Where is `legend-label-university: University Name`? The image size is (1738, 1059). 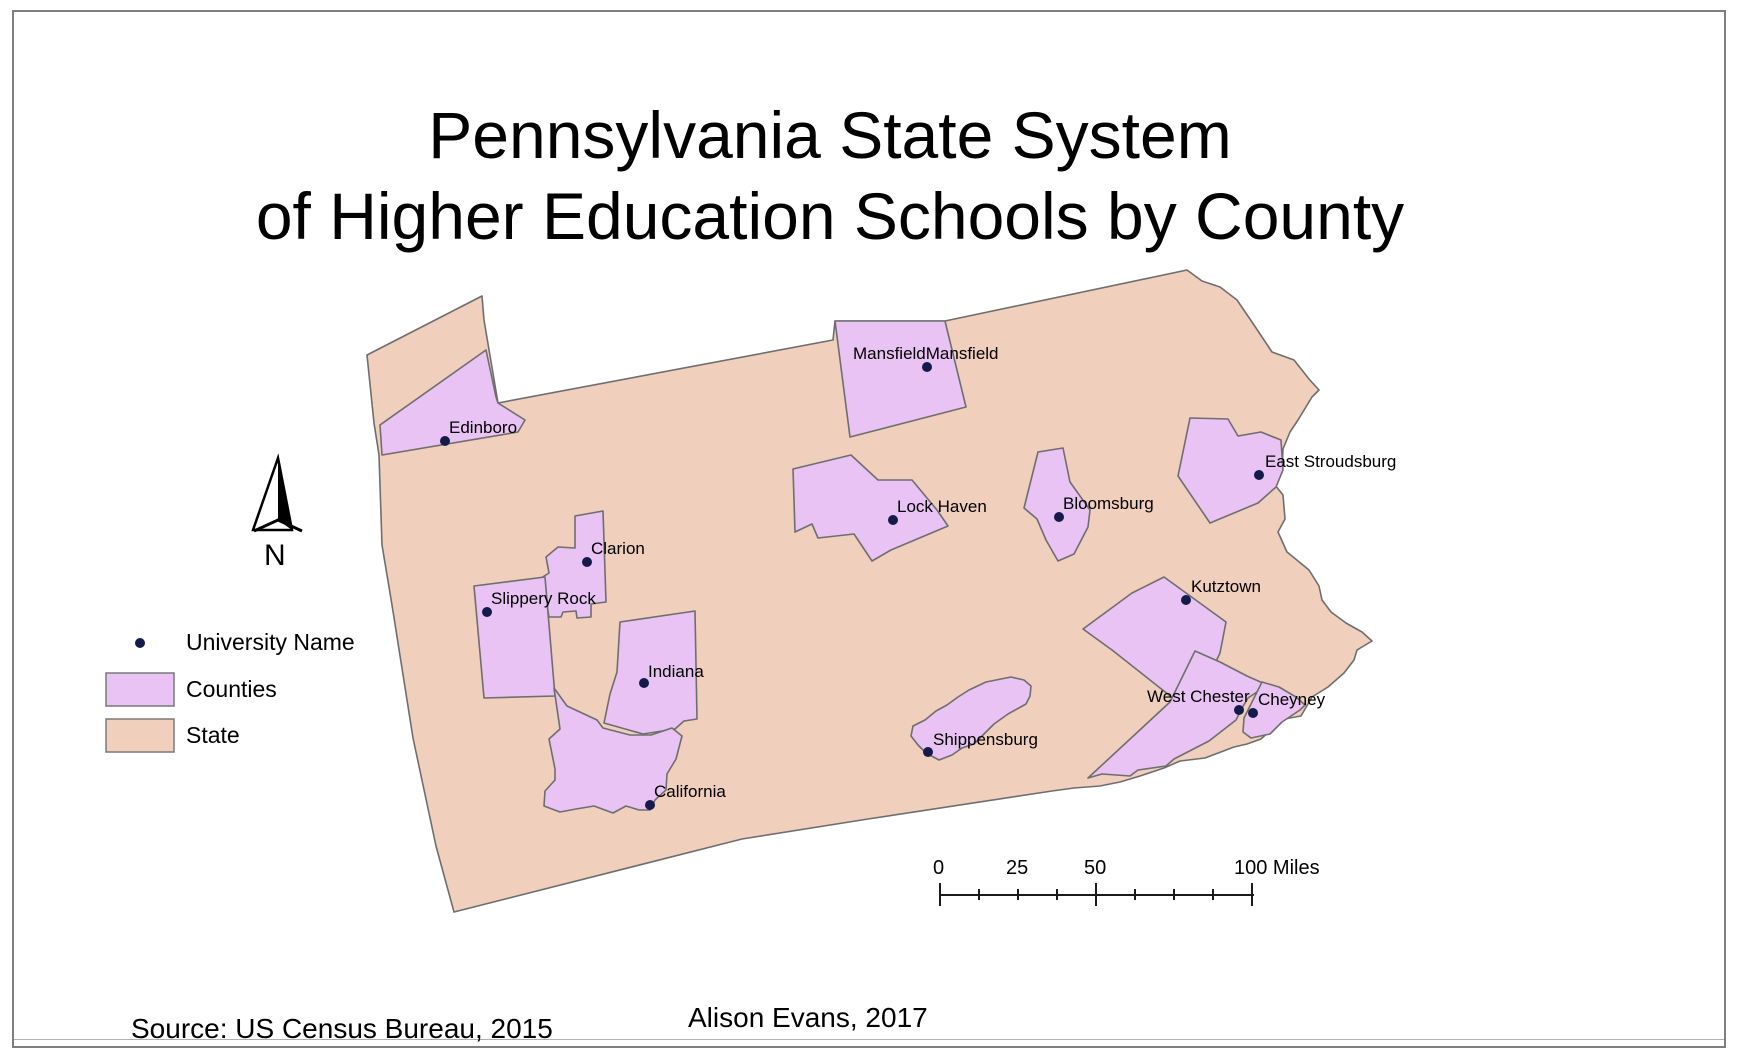 legend-label-university: University Name is located at coordinates (270, 642).